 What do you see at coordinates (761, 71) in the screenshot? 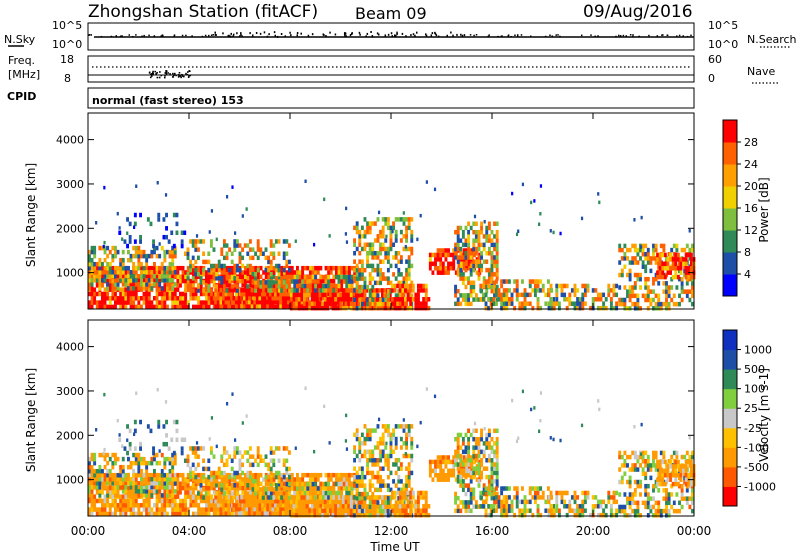
I see `nave-label: Nave` at bounding box center [761, 71].